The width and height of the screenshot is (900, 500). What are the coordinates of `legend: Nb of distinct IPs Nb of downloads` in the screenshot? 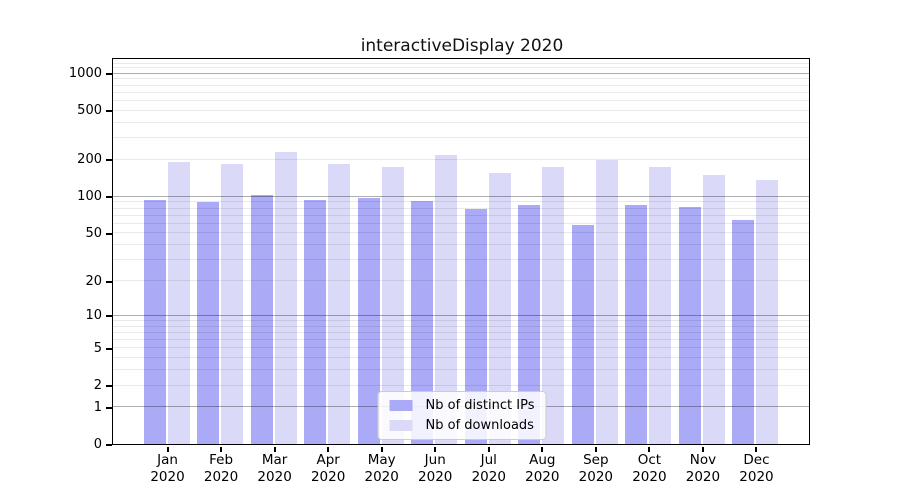 It's located at (462, 415).